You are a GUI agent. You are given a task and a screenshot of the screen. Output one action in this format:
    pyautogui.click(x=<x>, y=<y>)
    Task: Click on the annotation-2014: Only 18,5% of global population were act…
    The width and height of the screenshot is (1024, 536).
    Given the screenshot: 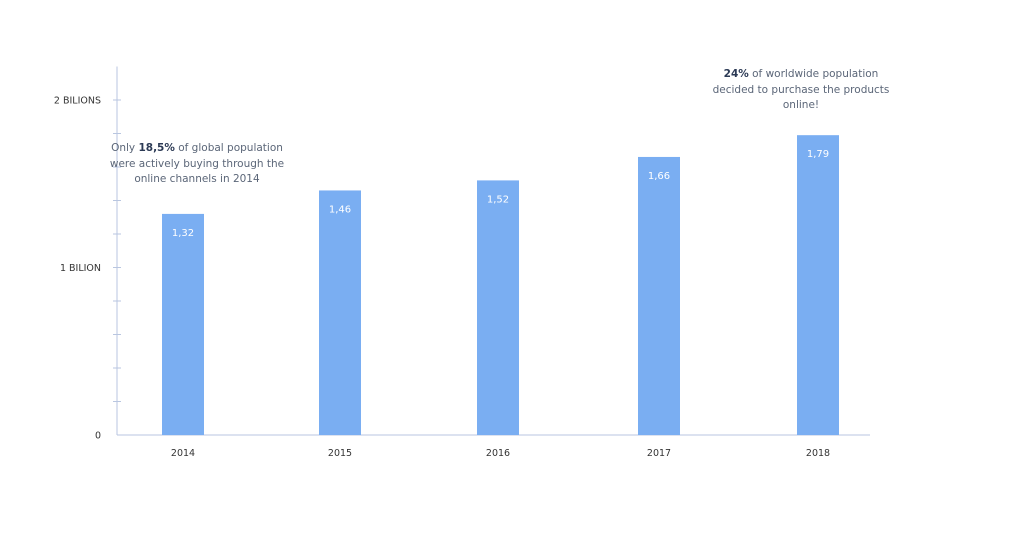 What is the action you would take?
    pyautogui.click(x=197, y=164)
    